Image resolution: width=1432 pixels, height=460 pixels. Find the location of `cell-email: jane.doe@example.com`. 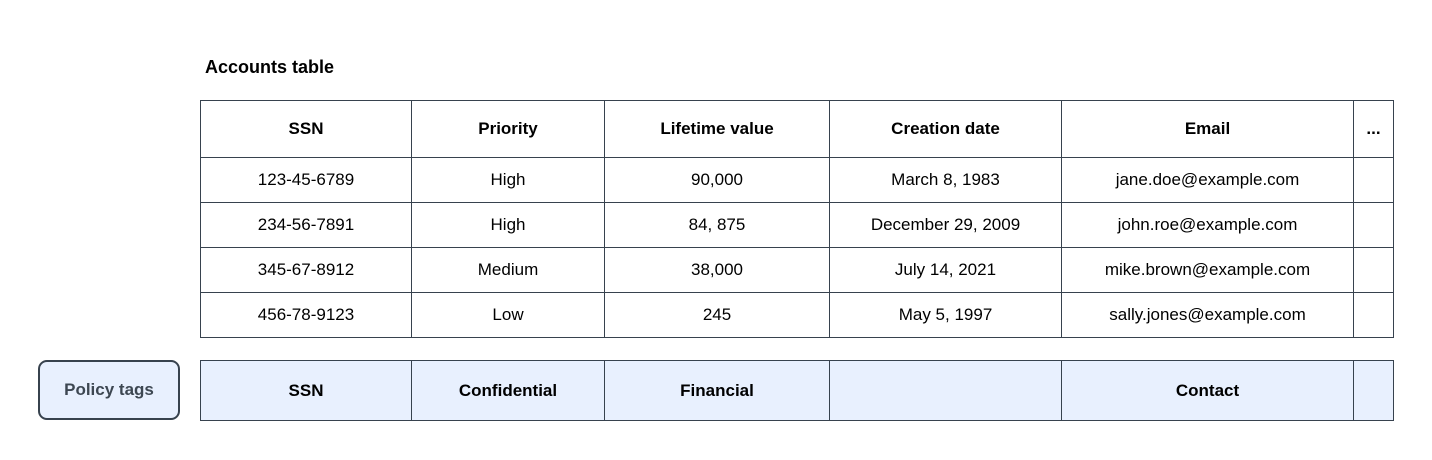

cell-email: jane.doe@example.com is located at coordinates (1207, 180).